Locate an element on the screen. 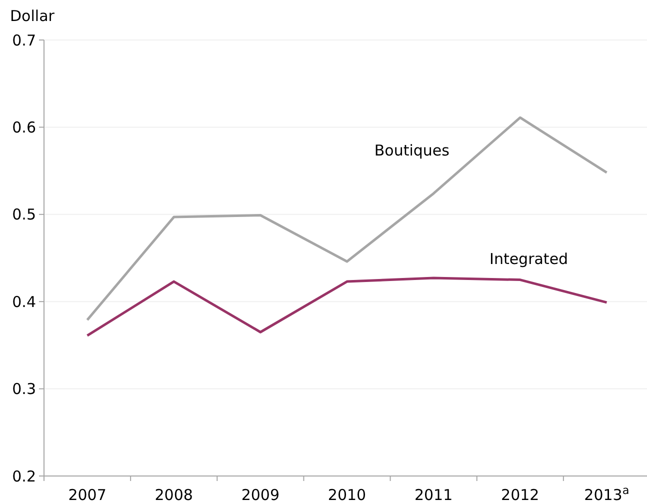  y-tick-label: 0.4 is located at coordinates (24, 301).